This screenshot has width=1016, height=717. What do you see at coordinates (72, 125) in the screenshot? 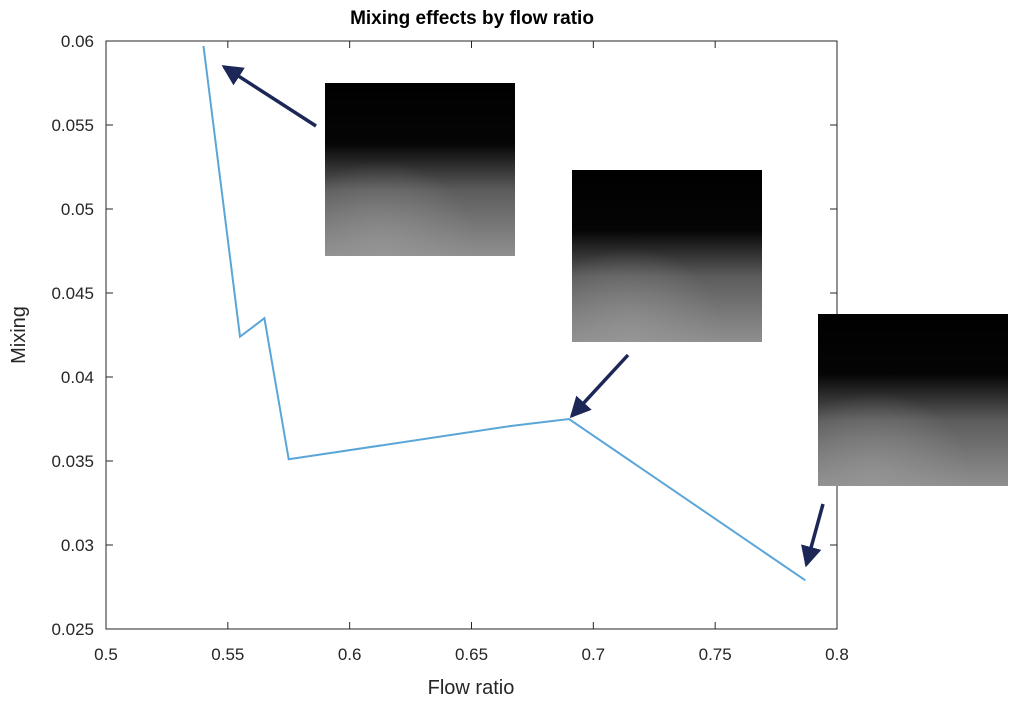
I see `y-tick-label: 0.055` at bounding box center [72, 125].